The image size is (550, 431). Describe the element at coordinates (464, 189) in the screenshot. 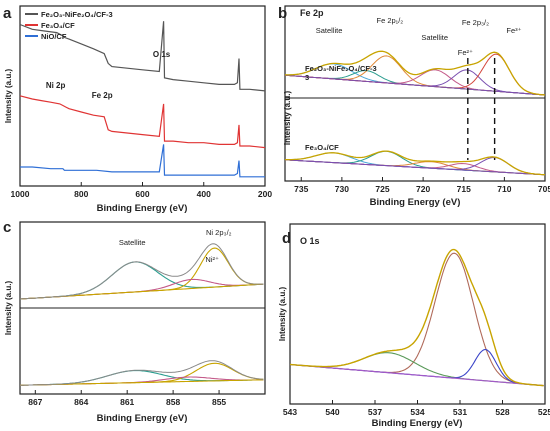

I see `x-tick-label: 715` at that location.